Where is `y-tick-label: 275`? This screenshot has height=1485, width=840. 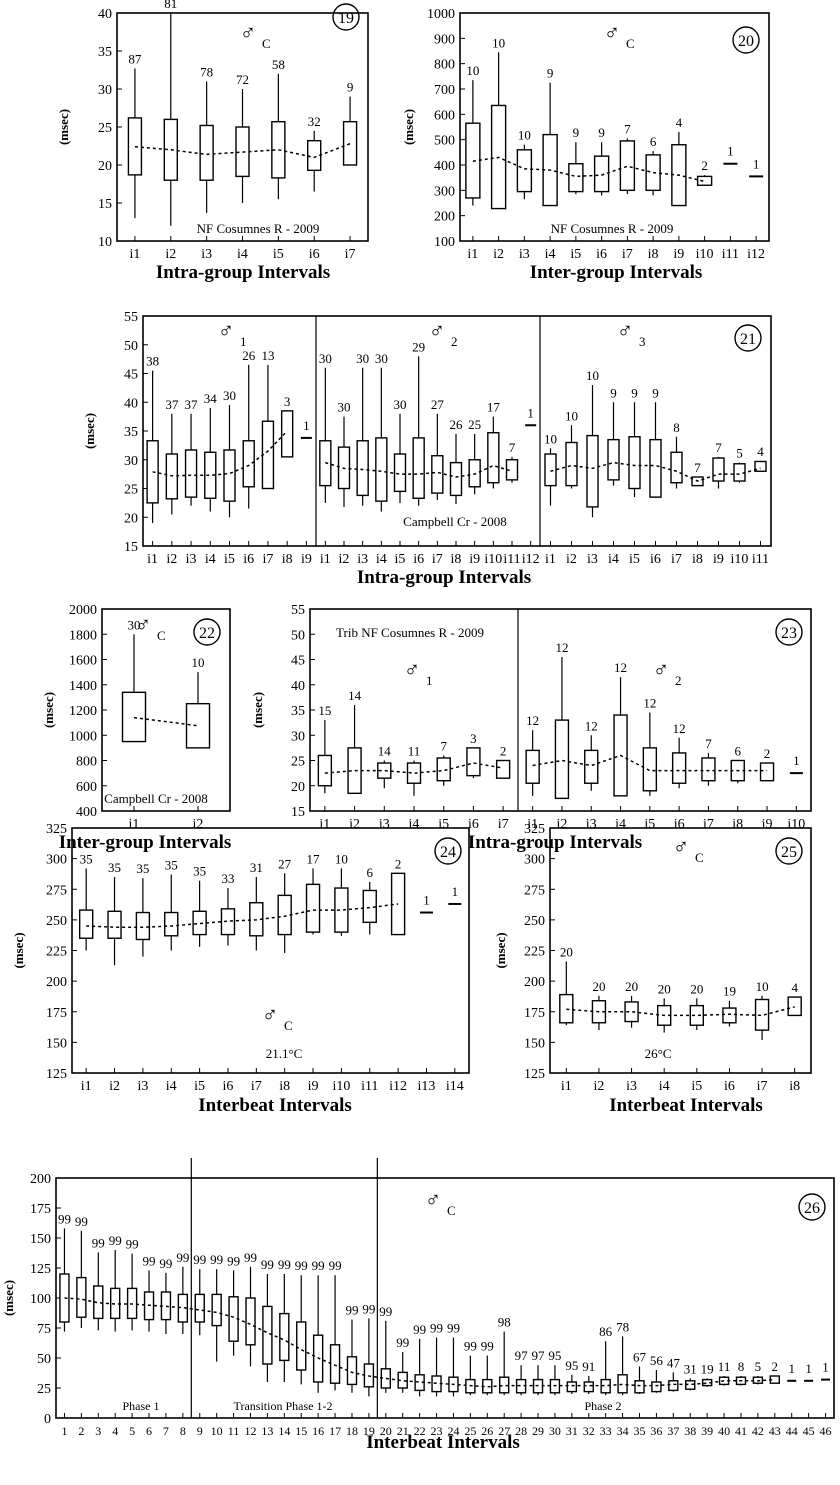
y-tick-label: 275 is located at coordinates (56, 890).